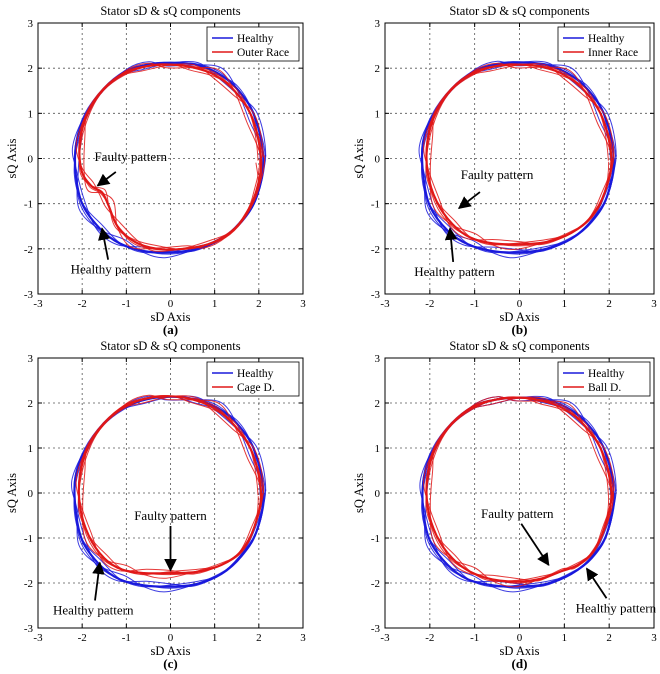  What do you see at coordinates (604, 388) in the screenshot?
I see `legend-label: Ball D.` at bounding box center [604, 388].